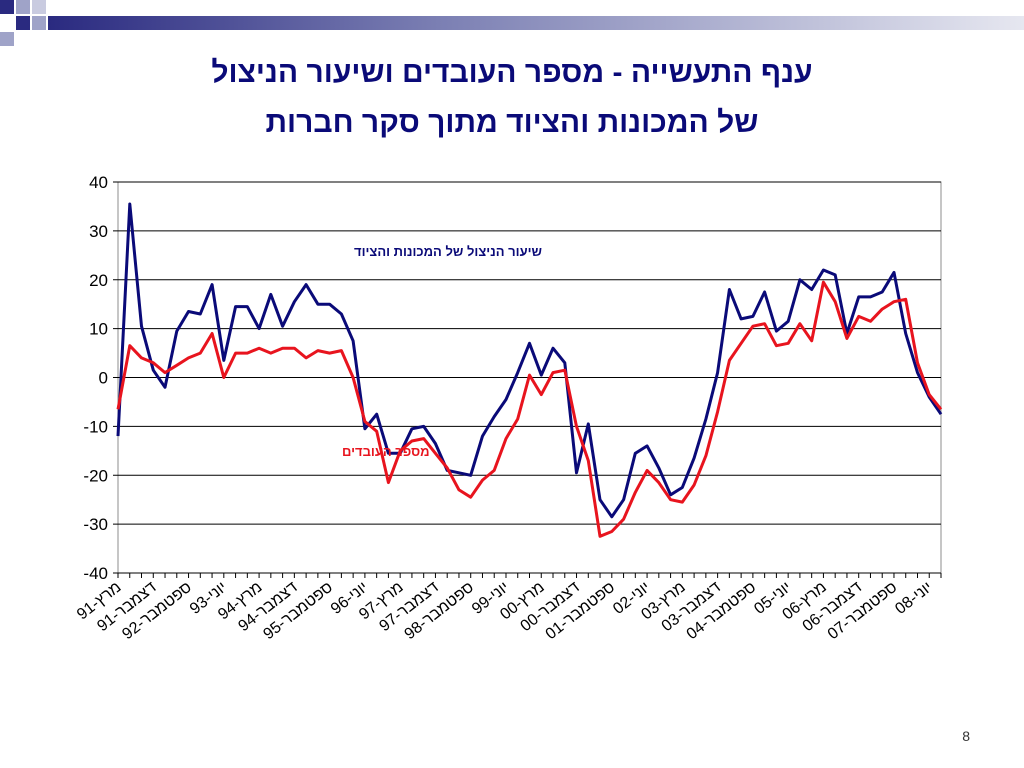 This screenshot has width=1024, height=768. Describe the element at coordinates (98, 182) in the screenshot. I see `y-tick-label: 40` at that location.